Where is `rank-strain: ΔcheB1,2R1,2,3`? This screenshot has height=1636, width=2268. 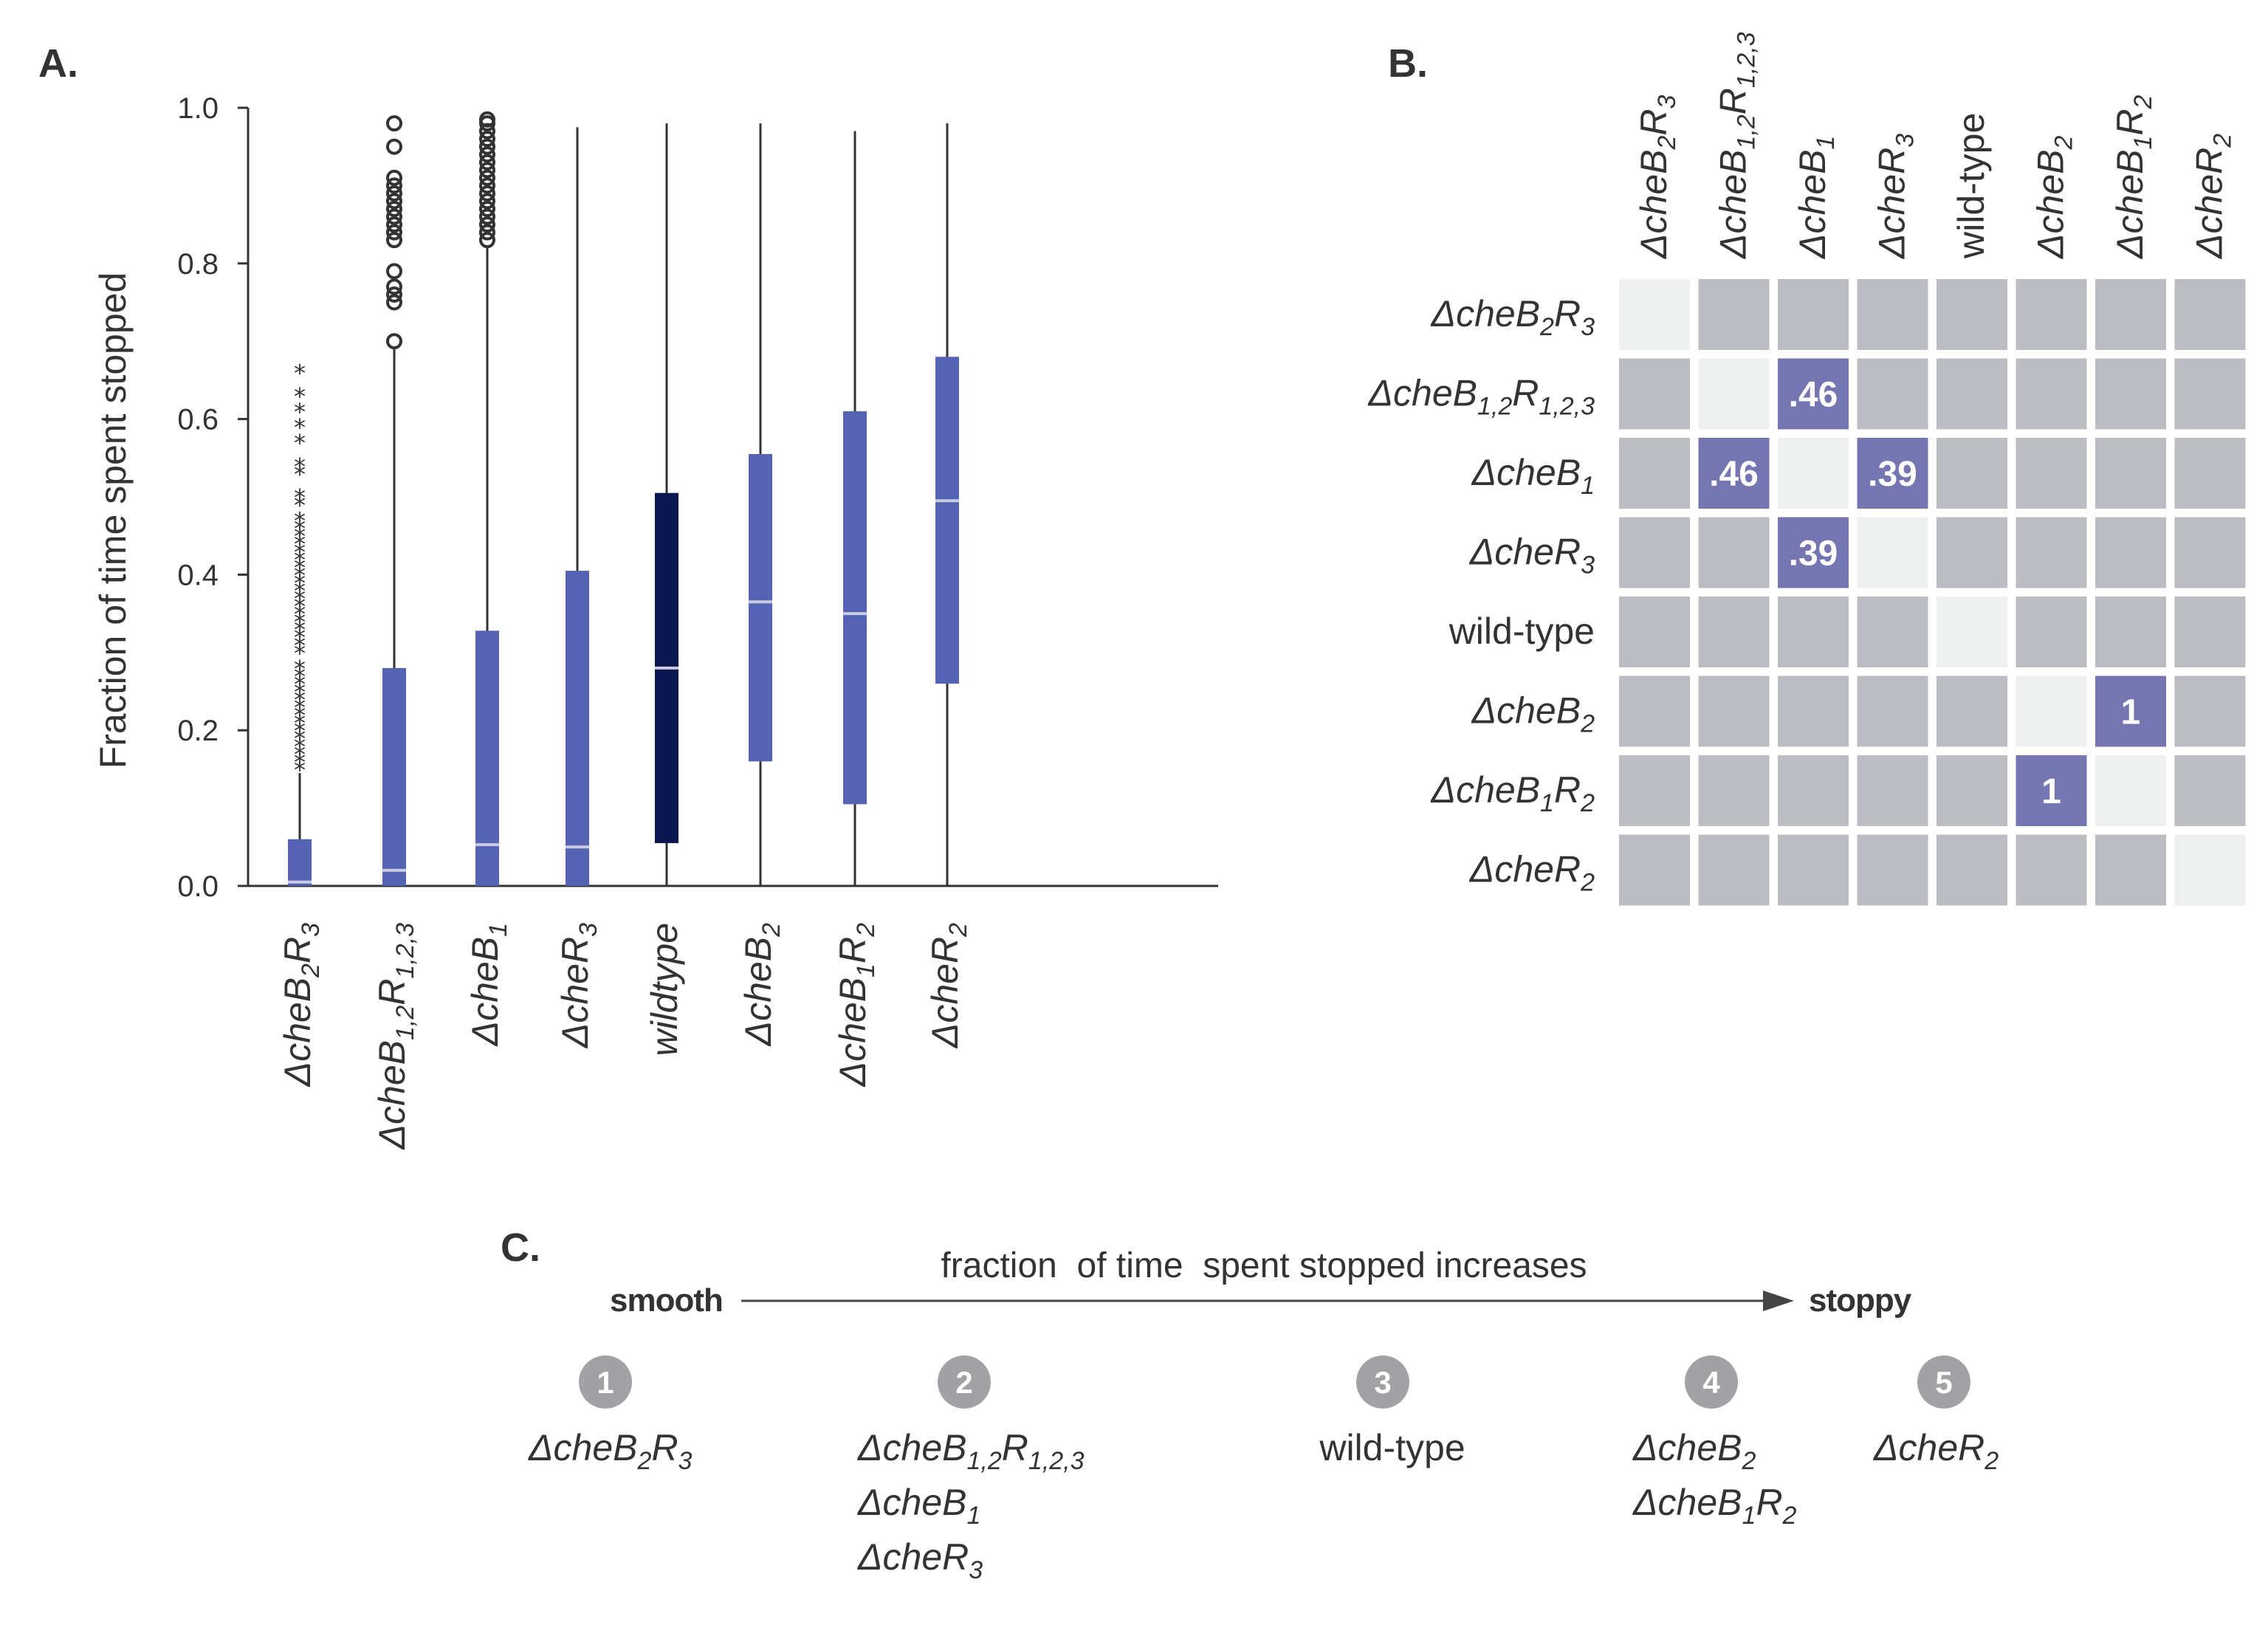 rank-strain: ΔcheB1,2R1,2,3 is located at coordinates (971, 1451).